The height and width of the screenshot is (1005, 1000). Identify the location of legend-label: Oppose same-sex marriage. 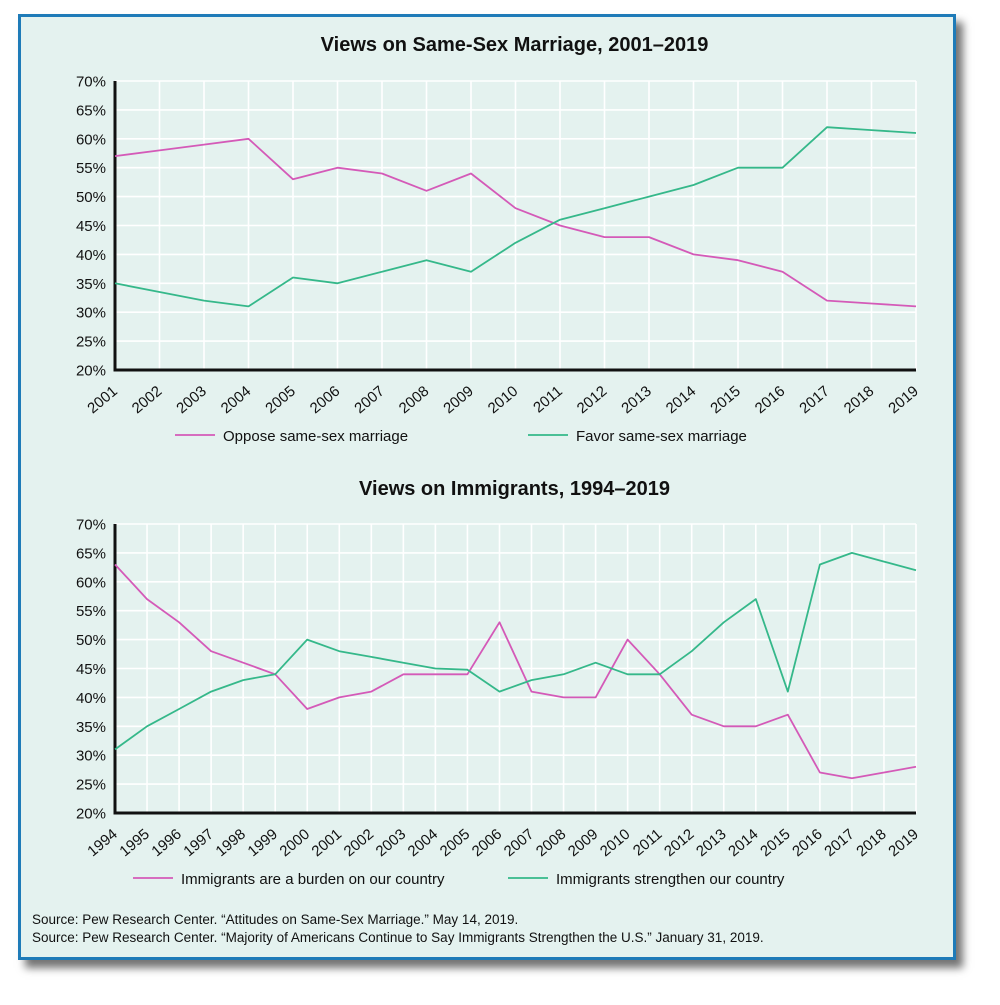
(315, 436).